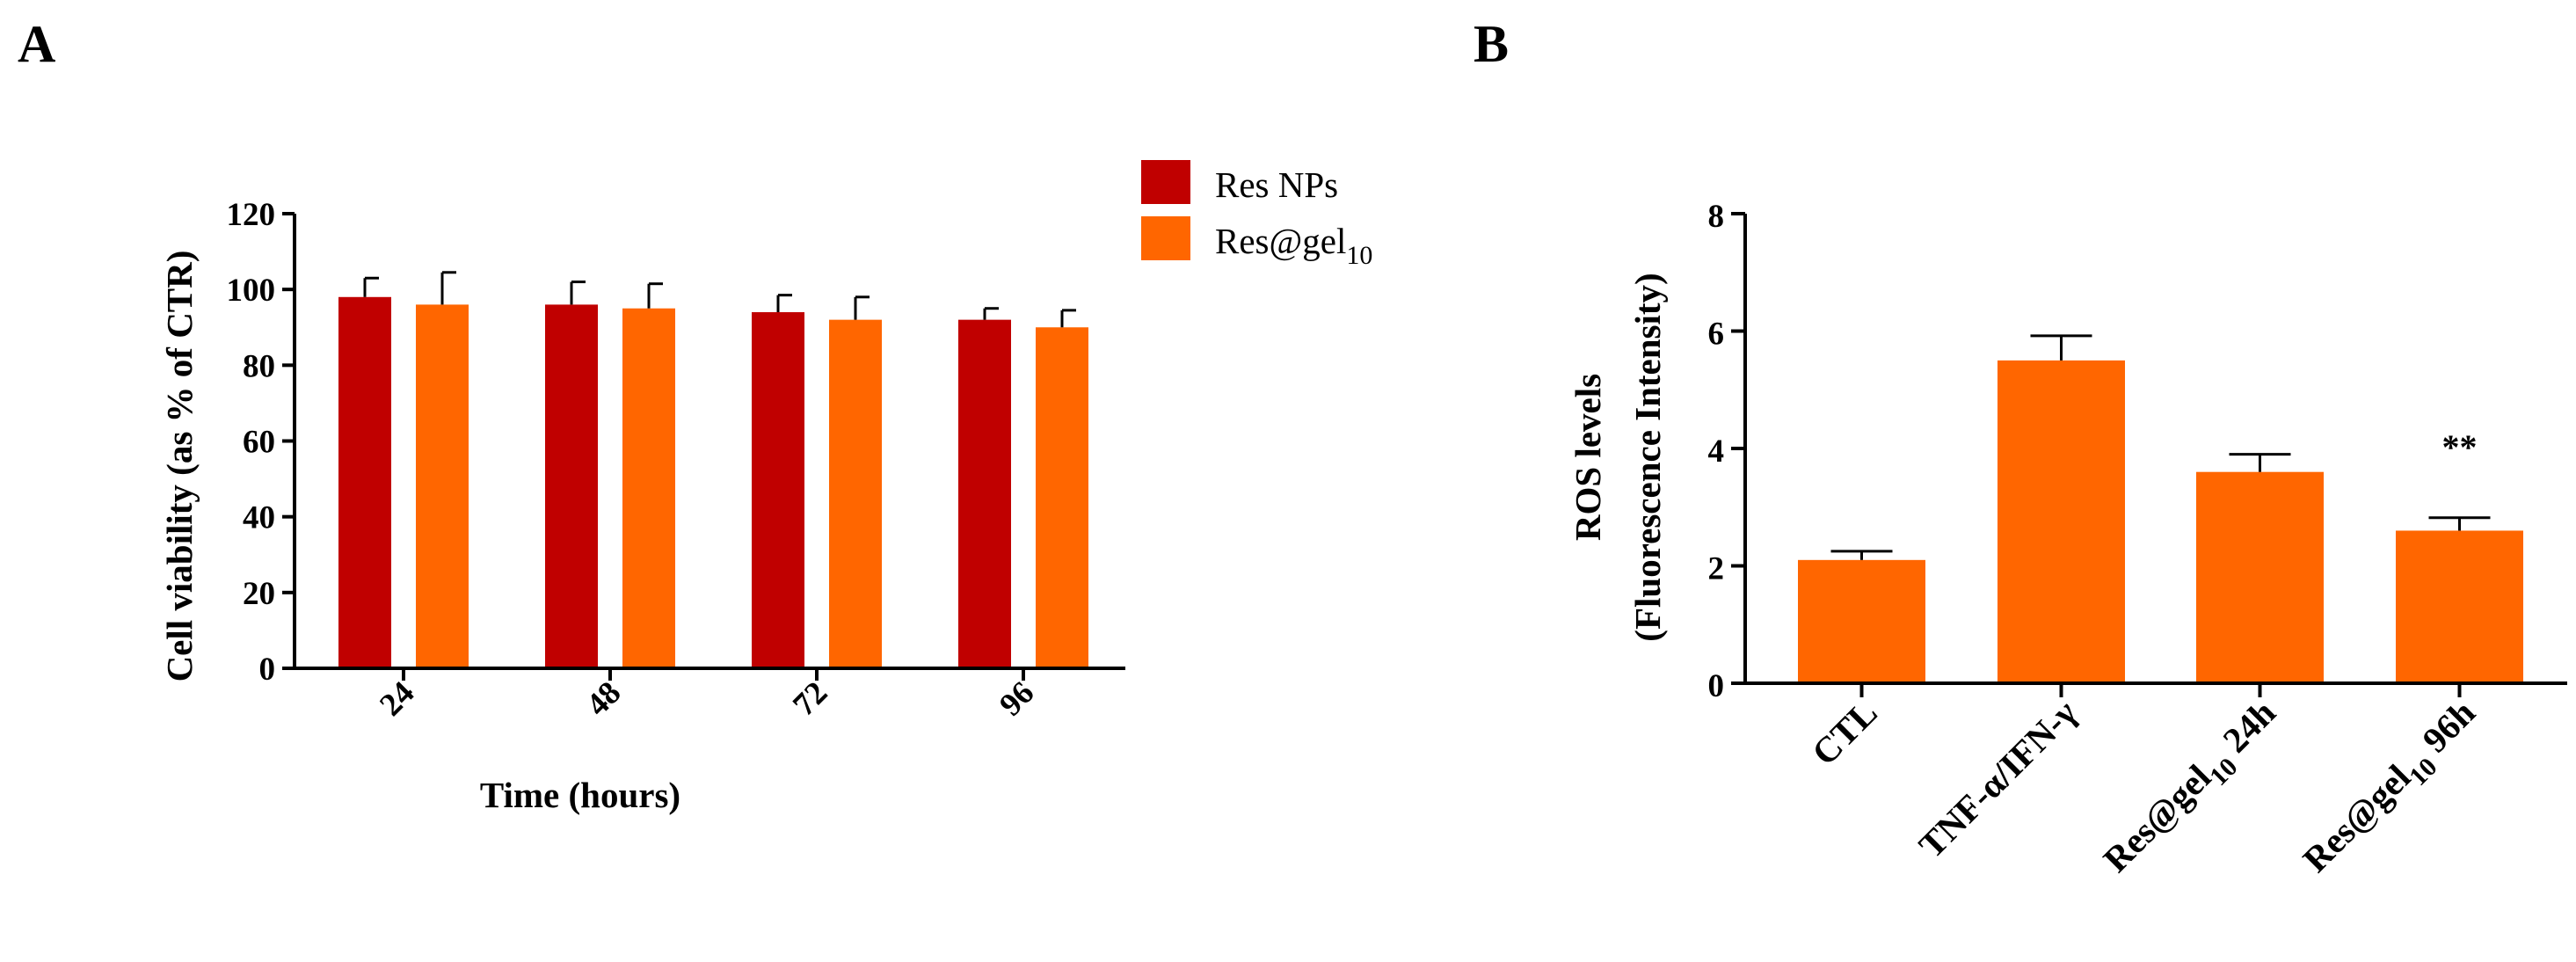  I want to click on panel-a-y-axis: 0 20 40 60 80 100 120, so click(261, 442).